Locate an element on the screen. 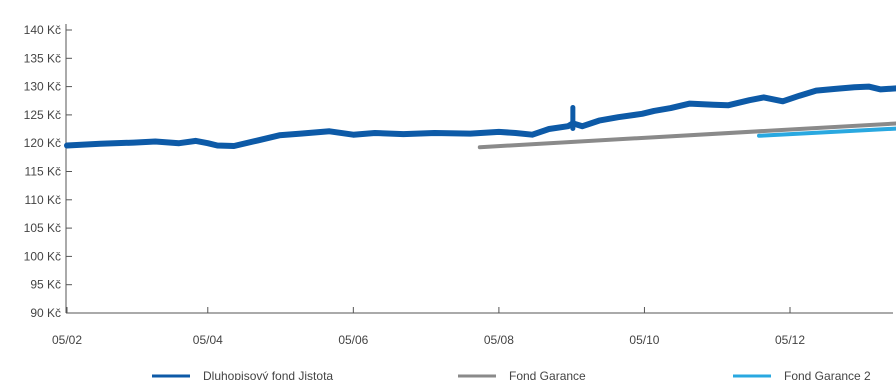 This screenshot has height=380, width=896. x-tick-label: 05/12 is located at coordinates (790, 340).